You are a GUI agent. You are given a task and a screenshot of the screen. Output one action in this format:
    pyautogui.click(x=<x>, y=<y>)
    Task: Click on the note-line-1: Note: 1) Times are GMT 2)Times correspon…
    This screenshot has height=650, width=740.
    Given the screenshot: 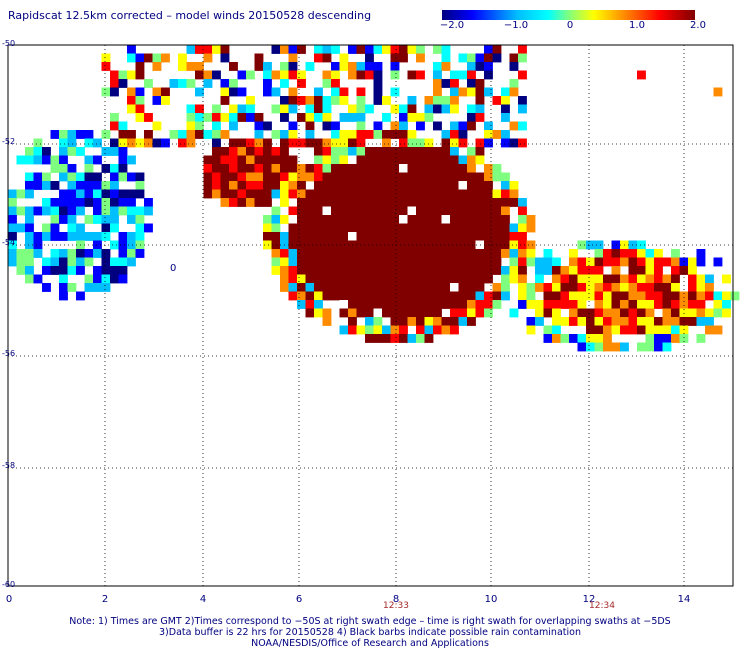 What is the action you would take?
    pyautogui.click(x=370, y=621)
    